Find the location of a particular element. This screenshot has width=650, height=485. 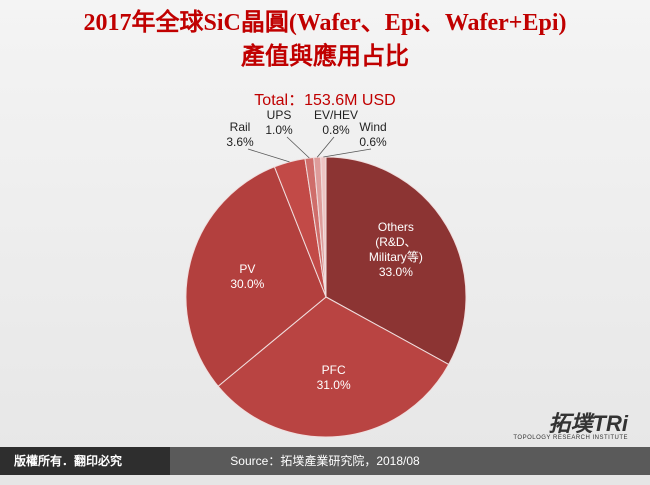

slice-label-value: 33.0% is located at coordinates (395, 271).